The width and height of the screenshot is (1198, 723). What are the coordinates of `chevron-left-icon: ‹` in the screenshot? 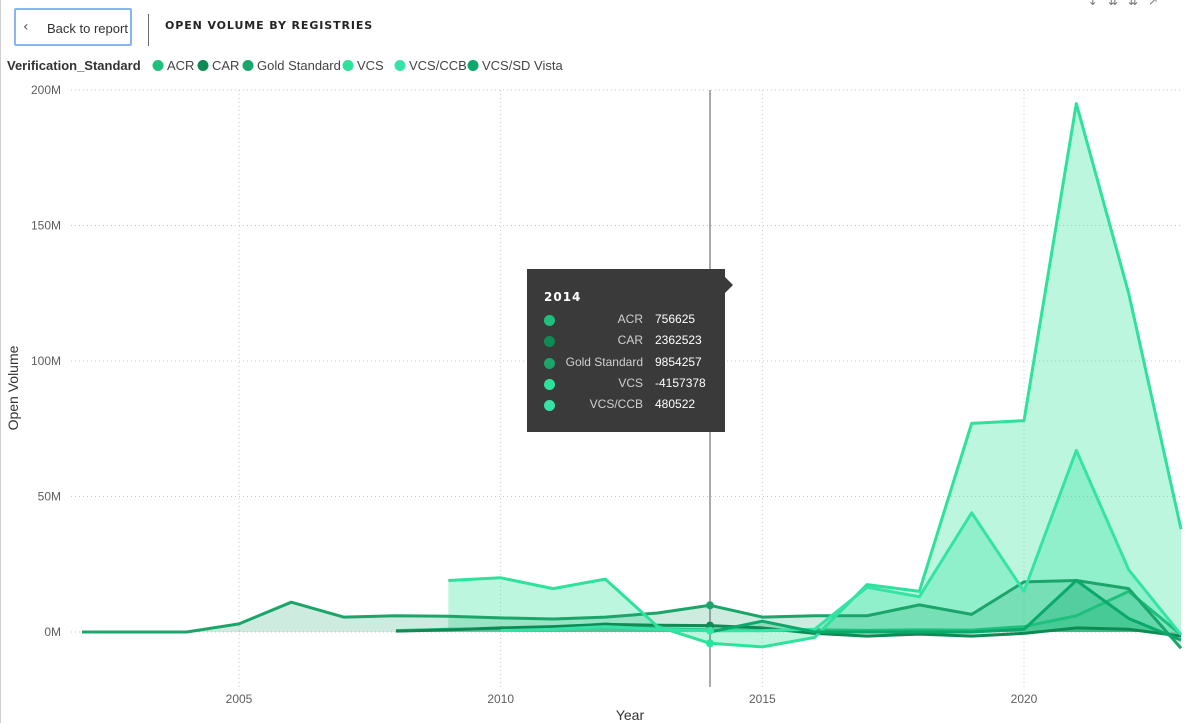 It's located at (26, 27).